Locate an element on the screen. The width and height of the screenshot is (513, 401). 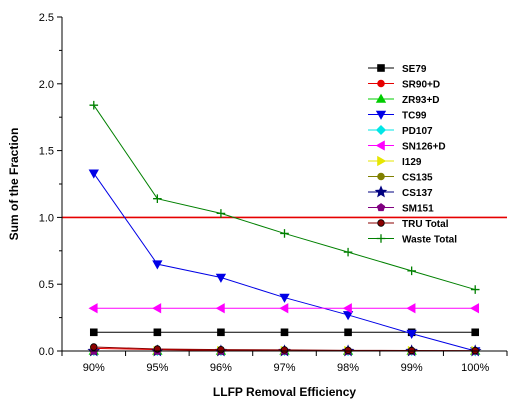
legend-label: SR90+D is located at coordinates (421, 85).